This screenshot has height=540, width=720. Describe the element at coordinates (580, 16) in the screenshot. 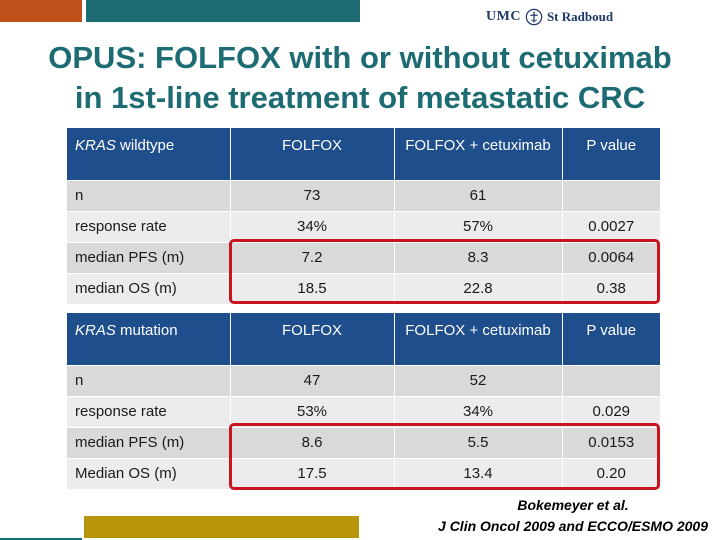

I see `logo-text-radboud: St Radboud` at that location.